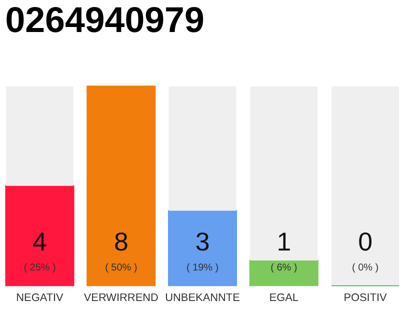 This screenshot has height=320, width=410. What do you see at coordinates (40, 298) in the screenshot?
I see `x-tick-label: NEGATIV` at bounding box center [40, 298].